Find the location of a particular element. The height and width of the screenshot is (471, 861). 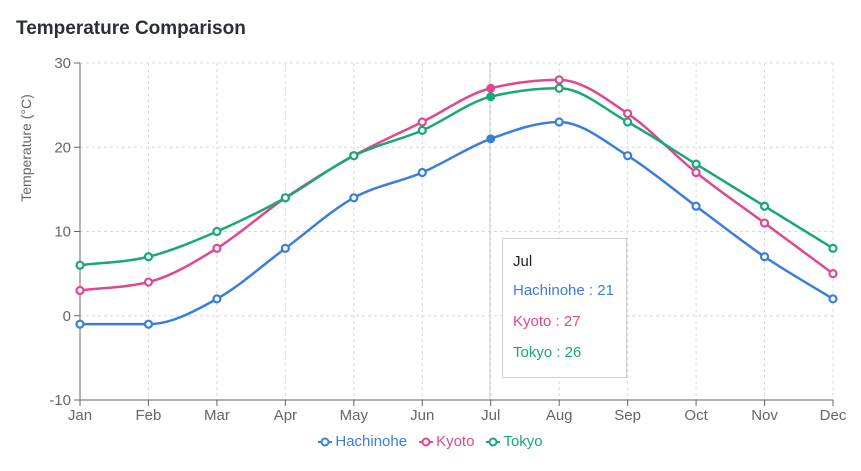

tooltip-row-kyoto: Kyoto : 27 is located at coordinates (547, 321).